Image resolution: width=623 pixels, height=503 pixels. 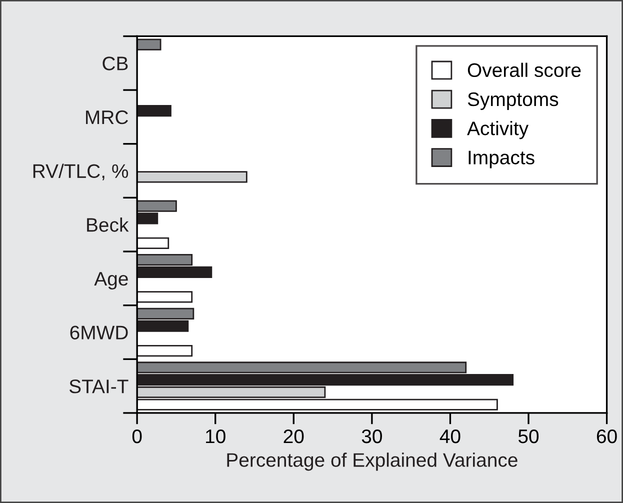 I want to click on y-tick-label: CB, so click(x=115, y=63).